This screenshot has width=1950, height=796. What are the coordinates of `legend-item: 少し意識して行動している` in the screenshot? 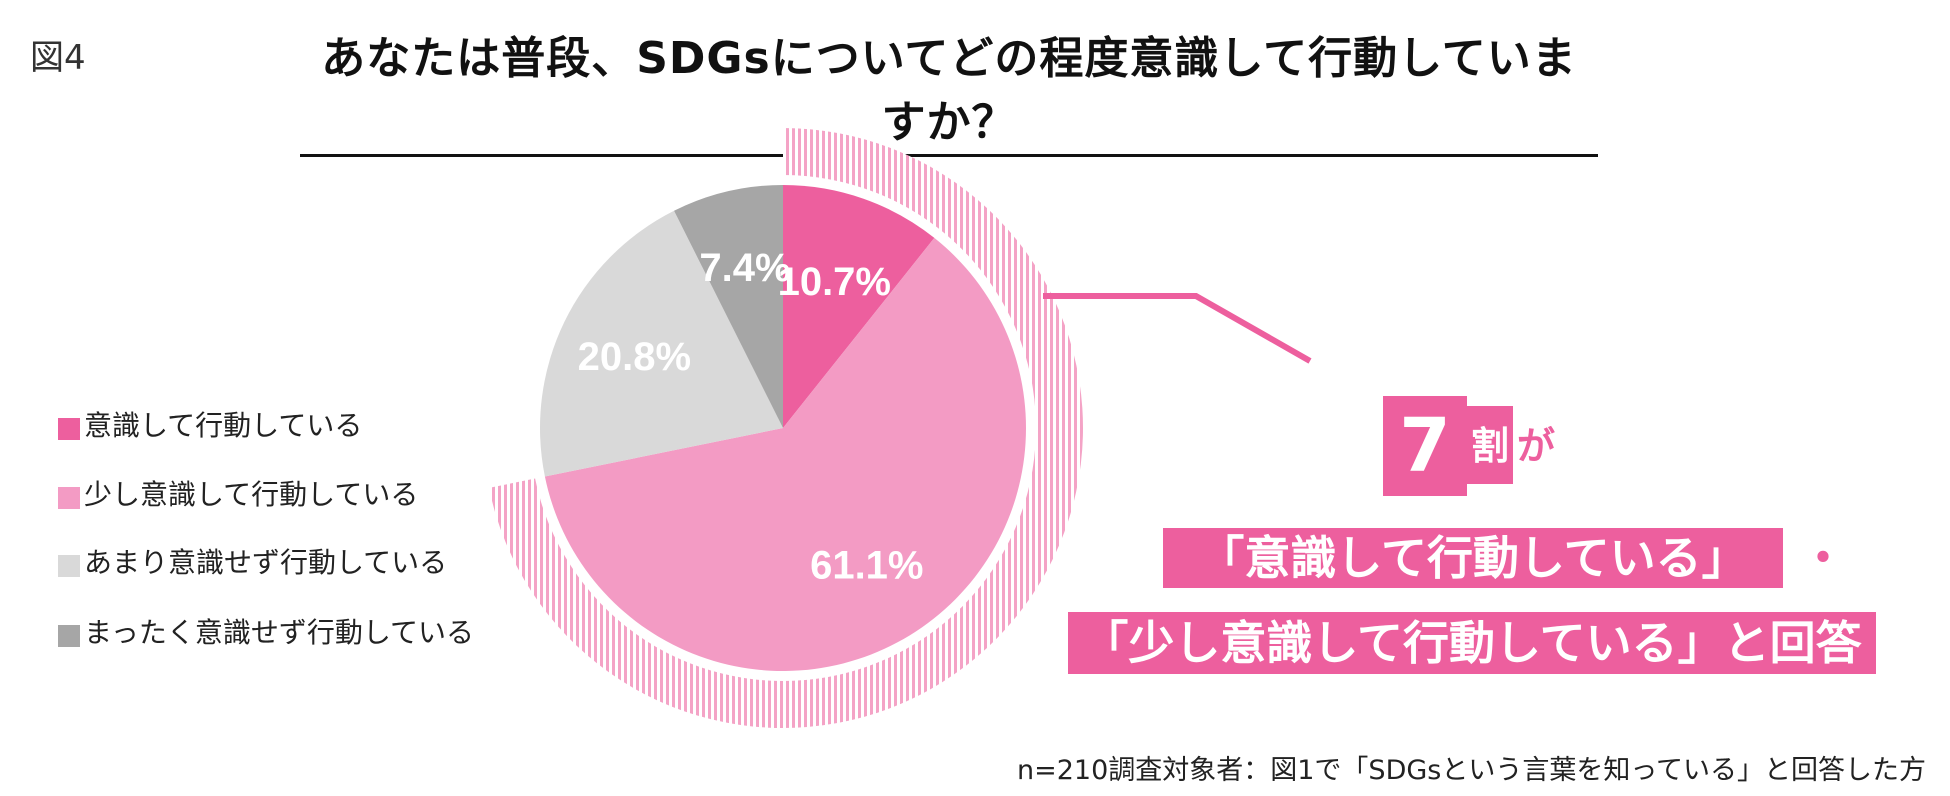 It's located at (278, 511).